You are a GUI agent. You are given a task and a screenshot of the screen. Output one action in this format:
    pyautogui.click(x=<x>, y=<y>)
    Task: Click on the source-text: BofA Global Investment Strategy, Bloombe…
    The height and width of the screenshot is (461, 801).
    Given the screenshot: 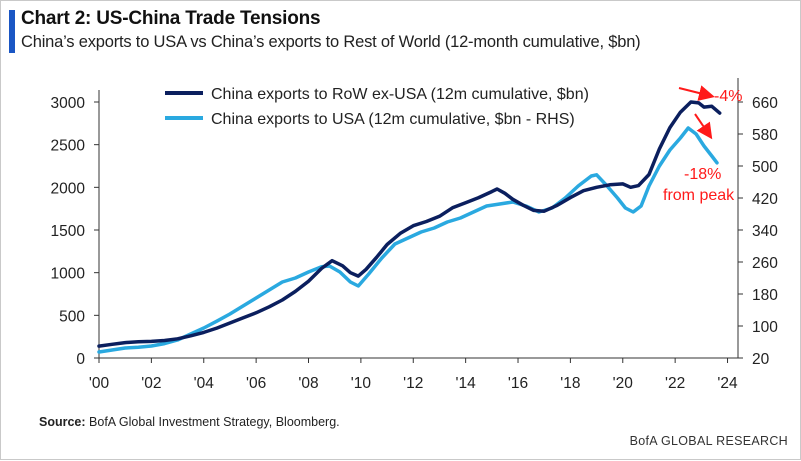 What is the action you would take?
    pyautogui.click(x=214, y=422)
    